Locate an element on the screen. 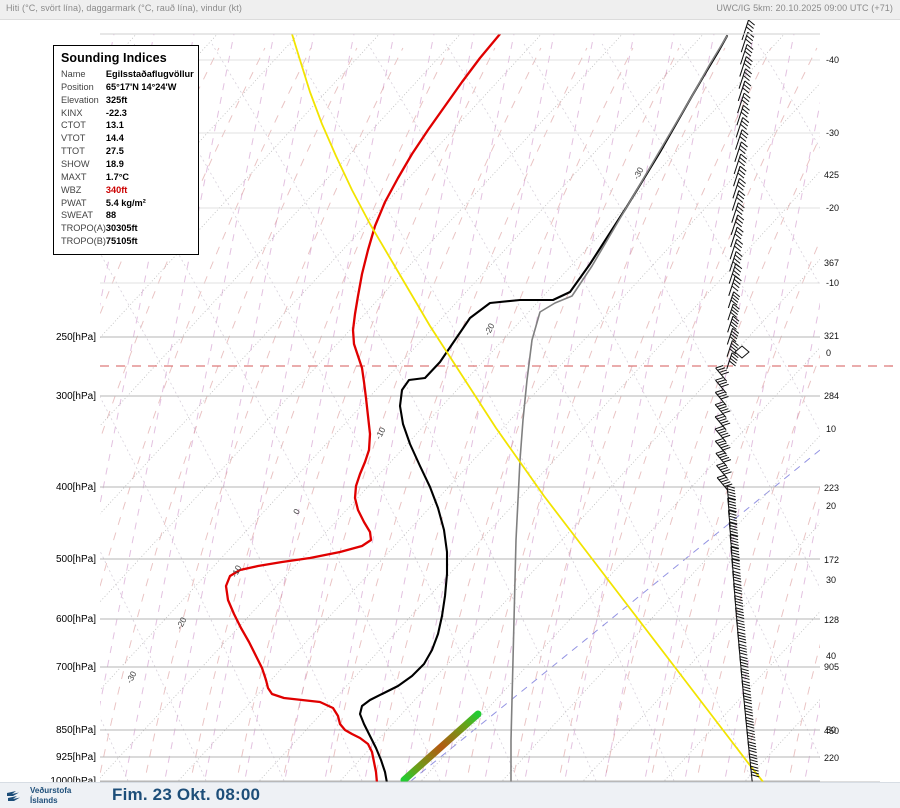 This screenshot has width=900, height=808. vedurstofa-logo: Veðurstofa Íslands is located at coordinates (54, 796).